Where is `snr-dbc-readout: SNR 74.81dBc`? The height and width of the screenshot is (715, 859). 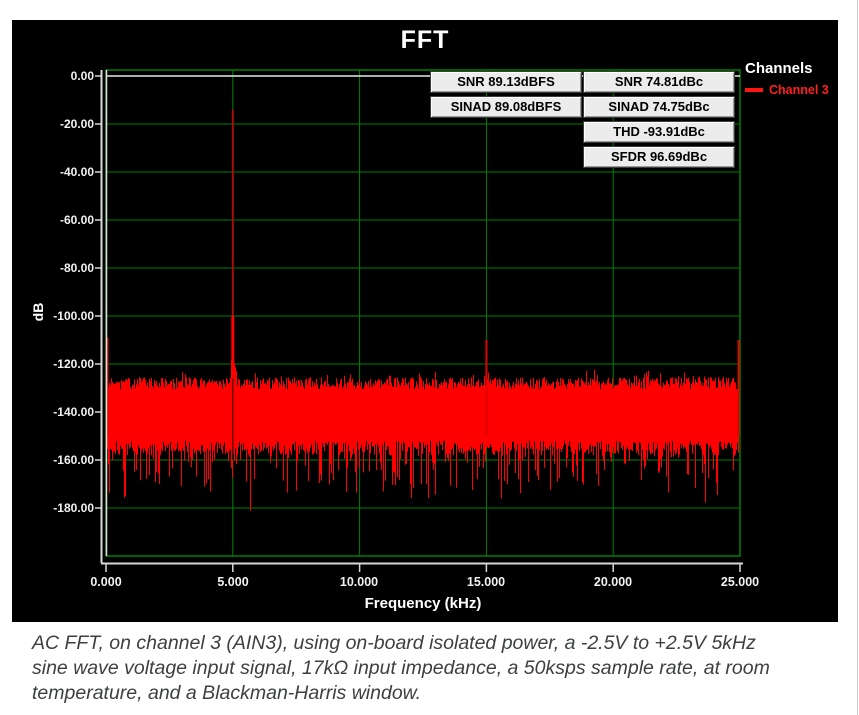 snr-dbc-readout: SNR 74.81dBc is located at coordinates (659, 82).